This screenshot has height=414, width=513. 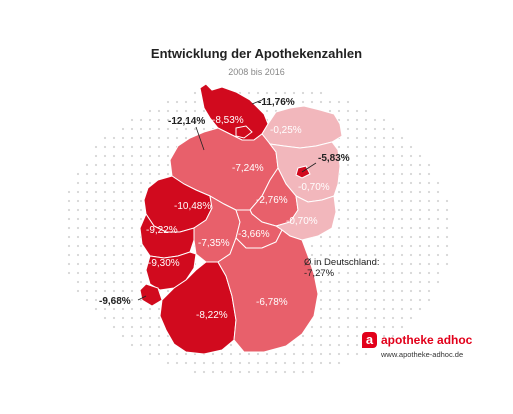 I want to click on label-nordrhein-westfalen: -10,48%, so click(x=192, y=206).